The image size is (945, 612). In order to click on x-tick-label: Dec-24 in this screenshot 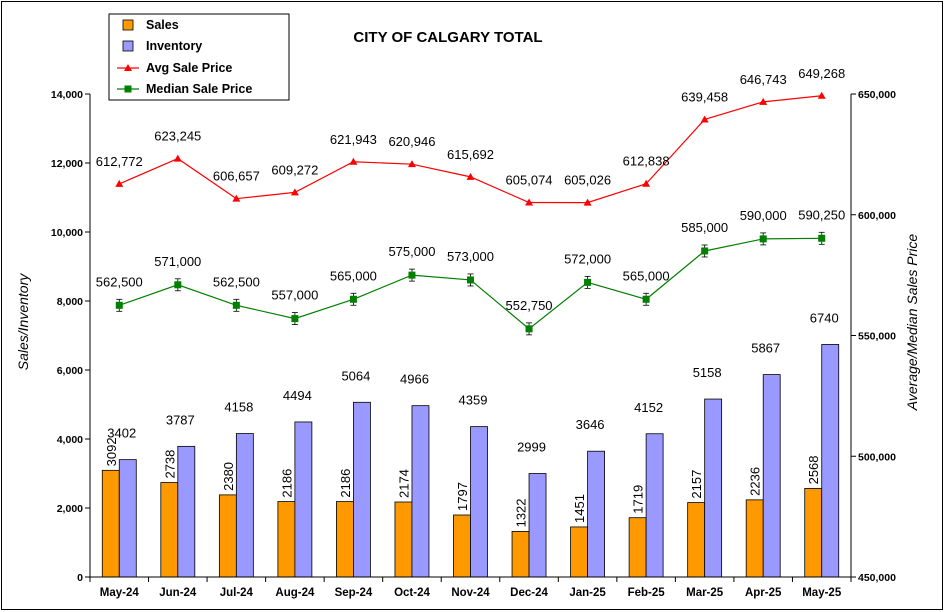, I will do `click(529, 593)`.